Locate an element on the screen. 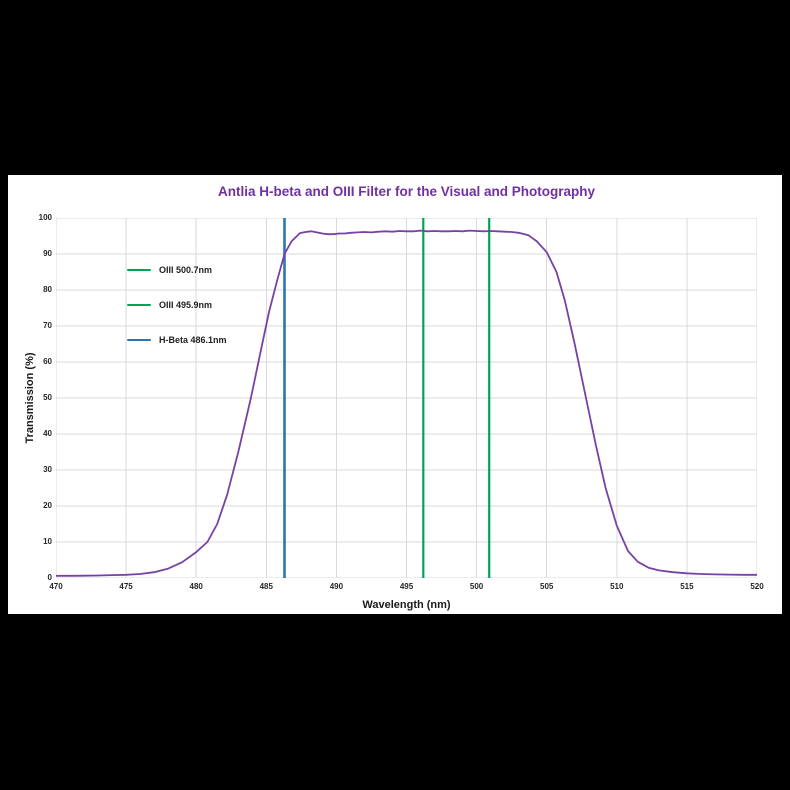 This screenshot has height=790, width=790. x-tick-label: 495 is located at coordinates (406, 586).